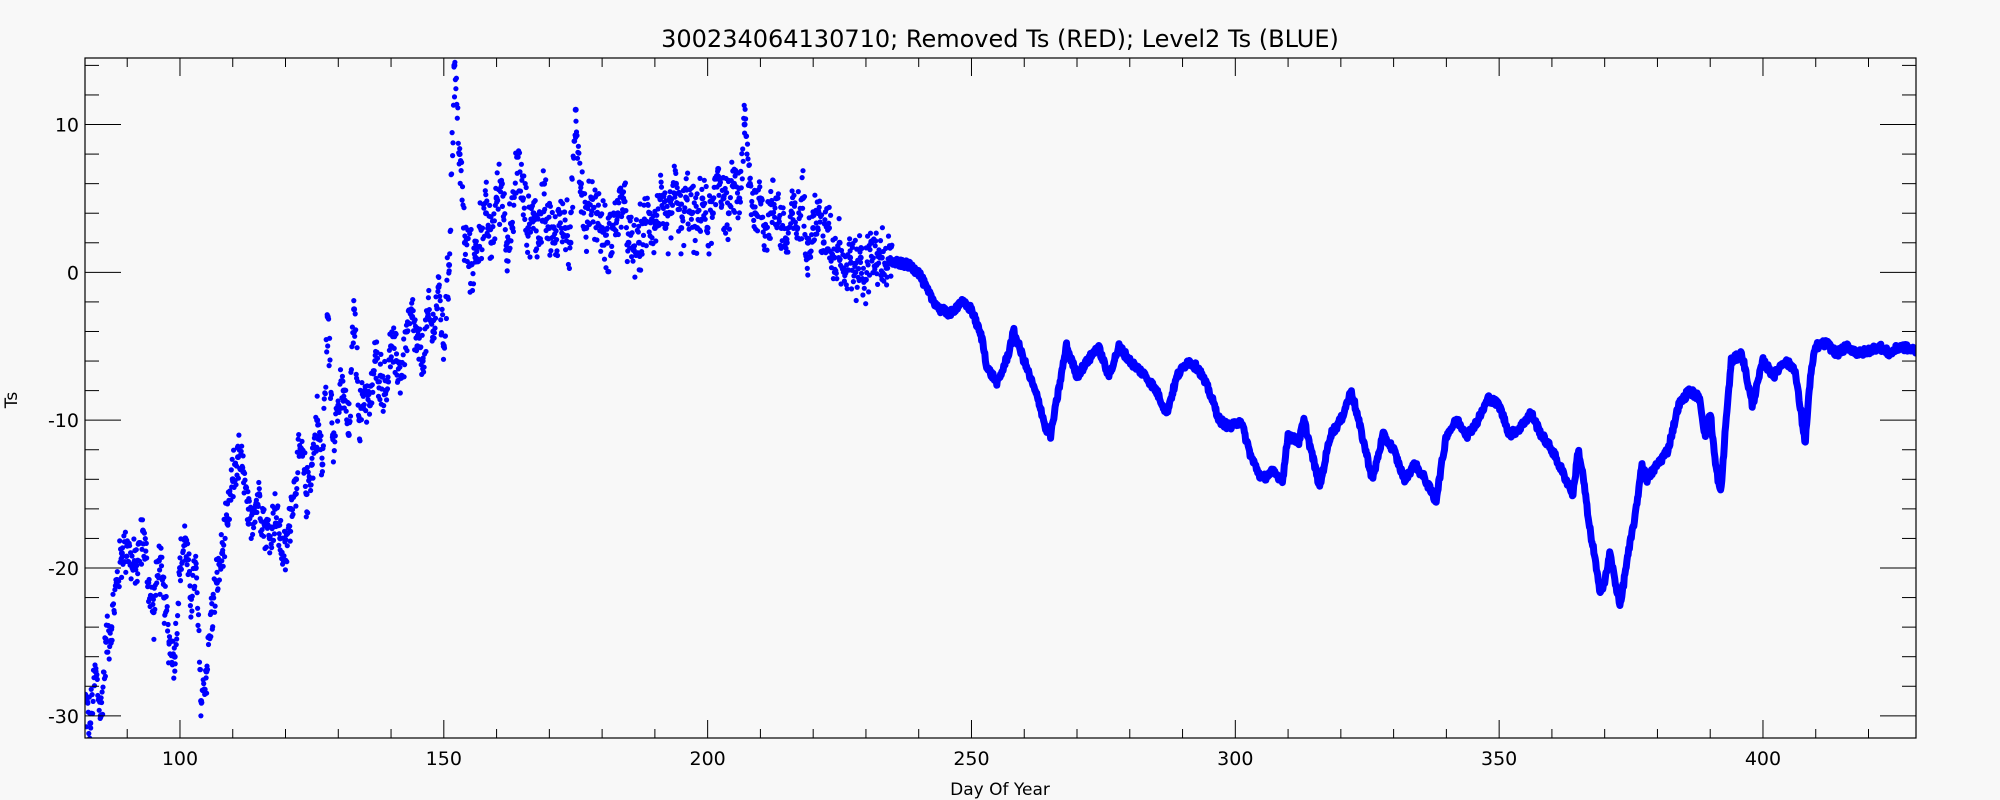  Describe the element at coordinates (67, 126) in the screenshot. I see `y-tick-label: 10` at that location.